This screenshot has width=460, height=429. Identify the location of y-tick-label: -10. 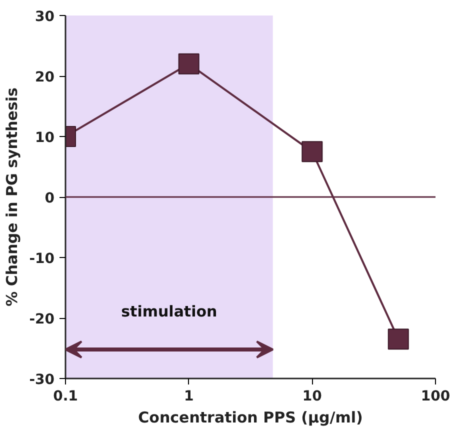
(42, 259).